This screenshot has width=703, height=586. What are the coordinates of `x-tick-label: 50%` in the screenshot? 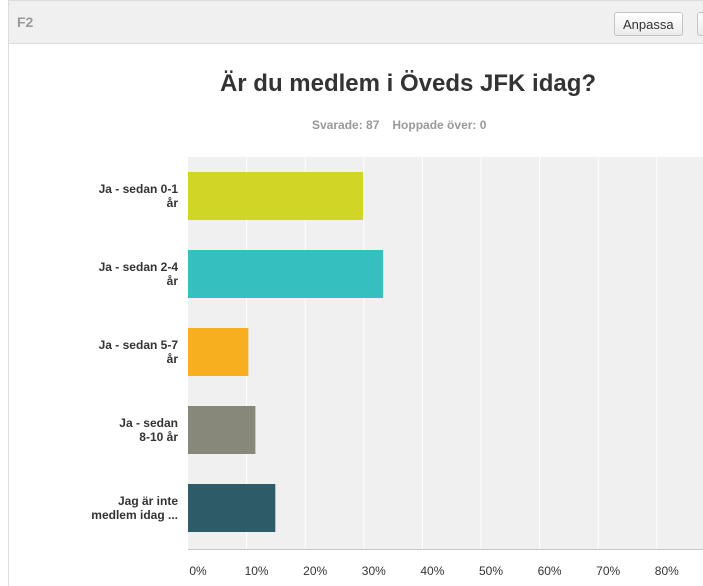 It's located at (491, 571).